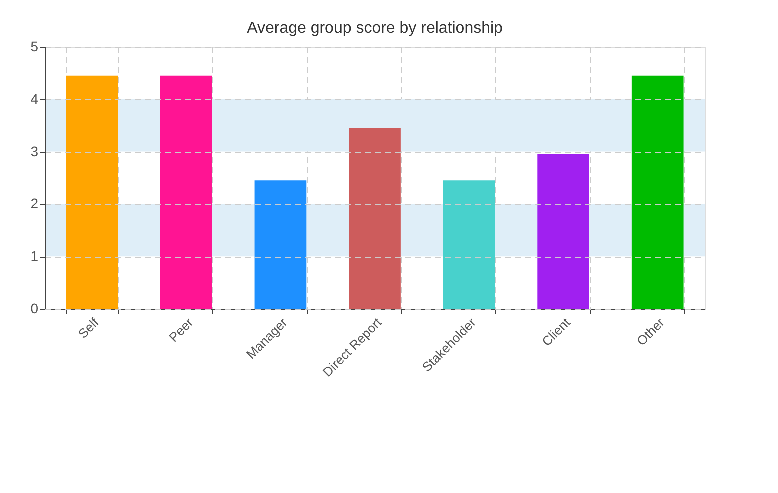 Image resolution: width=778 pixels, height=493 pixels. I want to click on x-tick-label: Self, so click(88, 328).